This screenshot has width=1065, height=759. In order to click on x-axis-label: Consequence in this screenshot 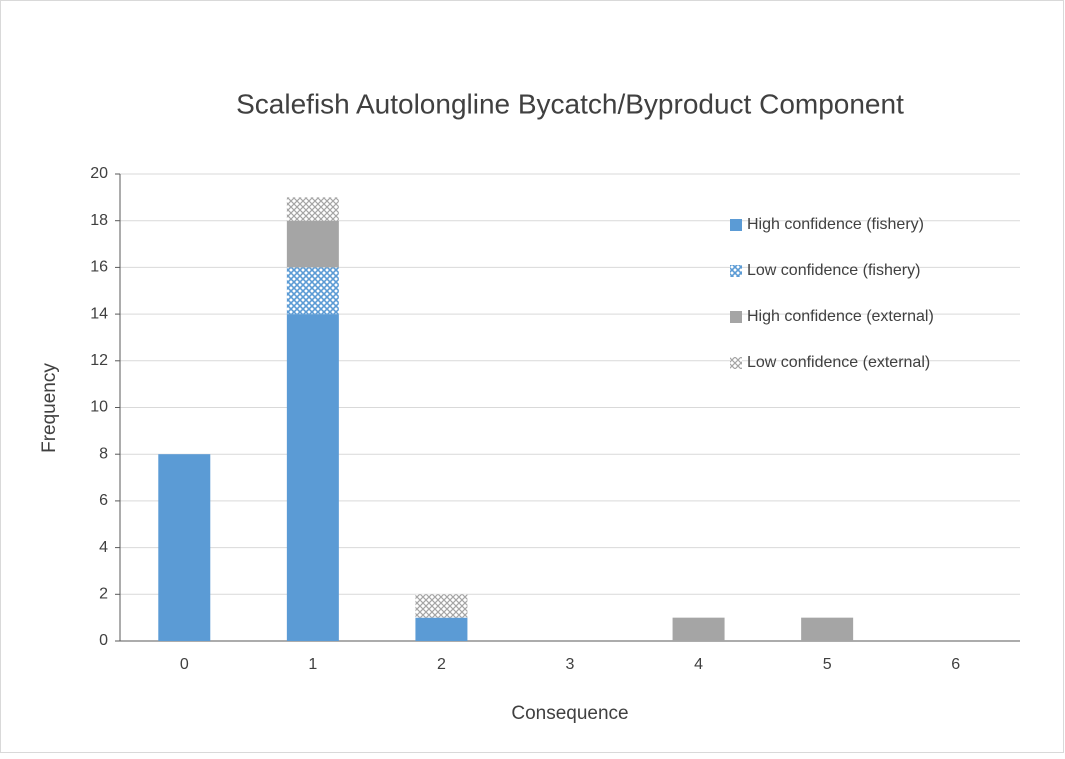, I will do `click(569, 713)`.